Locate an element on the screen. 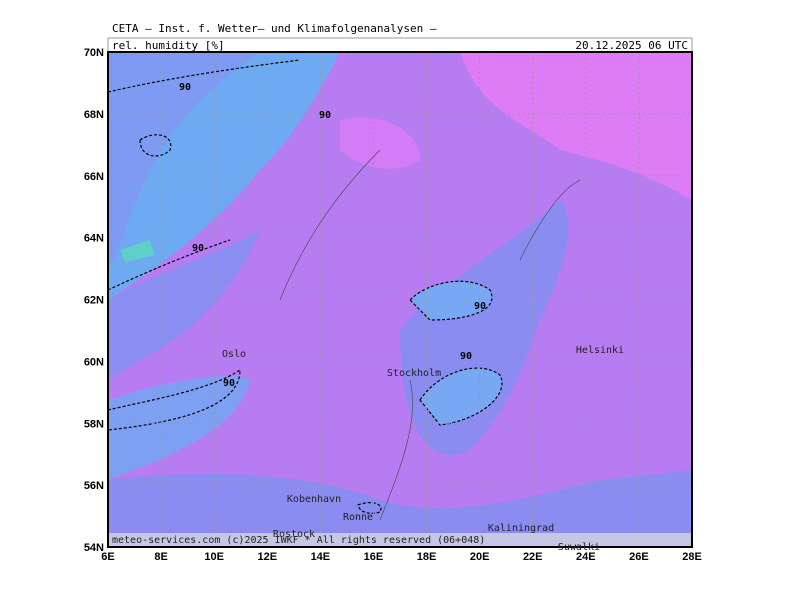  lon-label: 8E is located at coordinates (160, 557).